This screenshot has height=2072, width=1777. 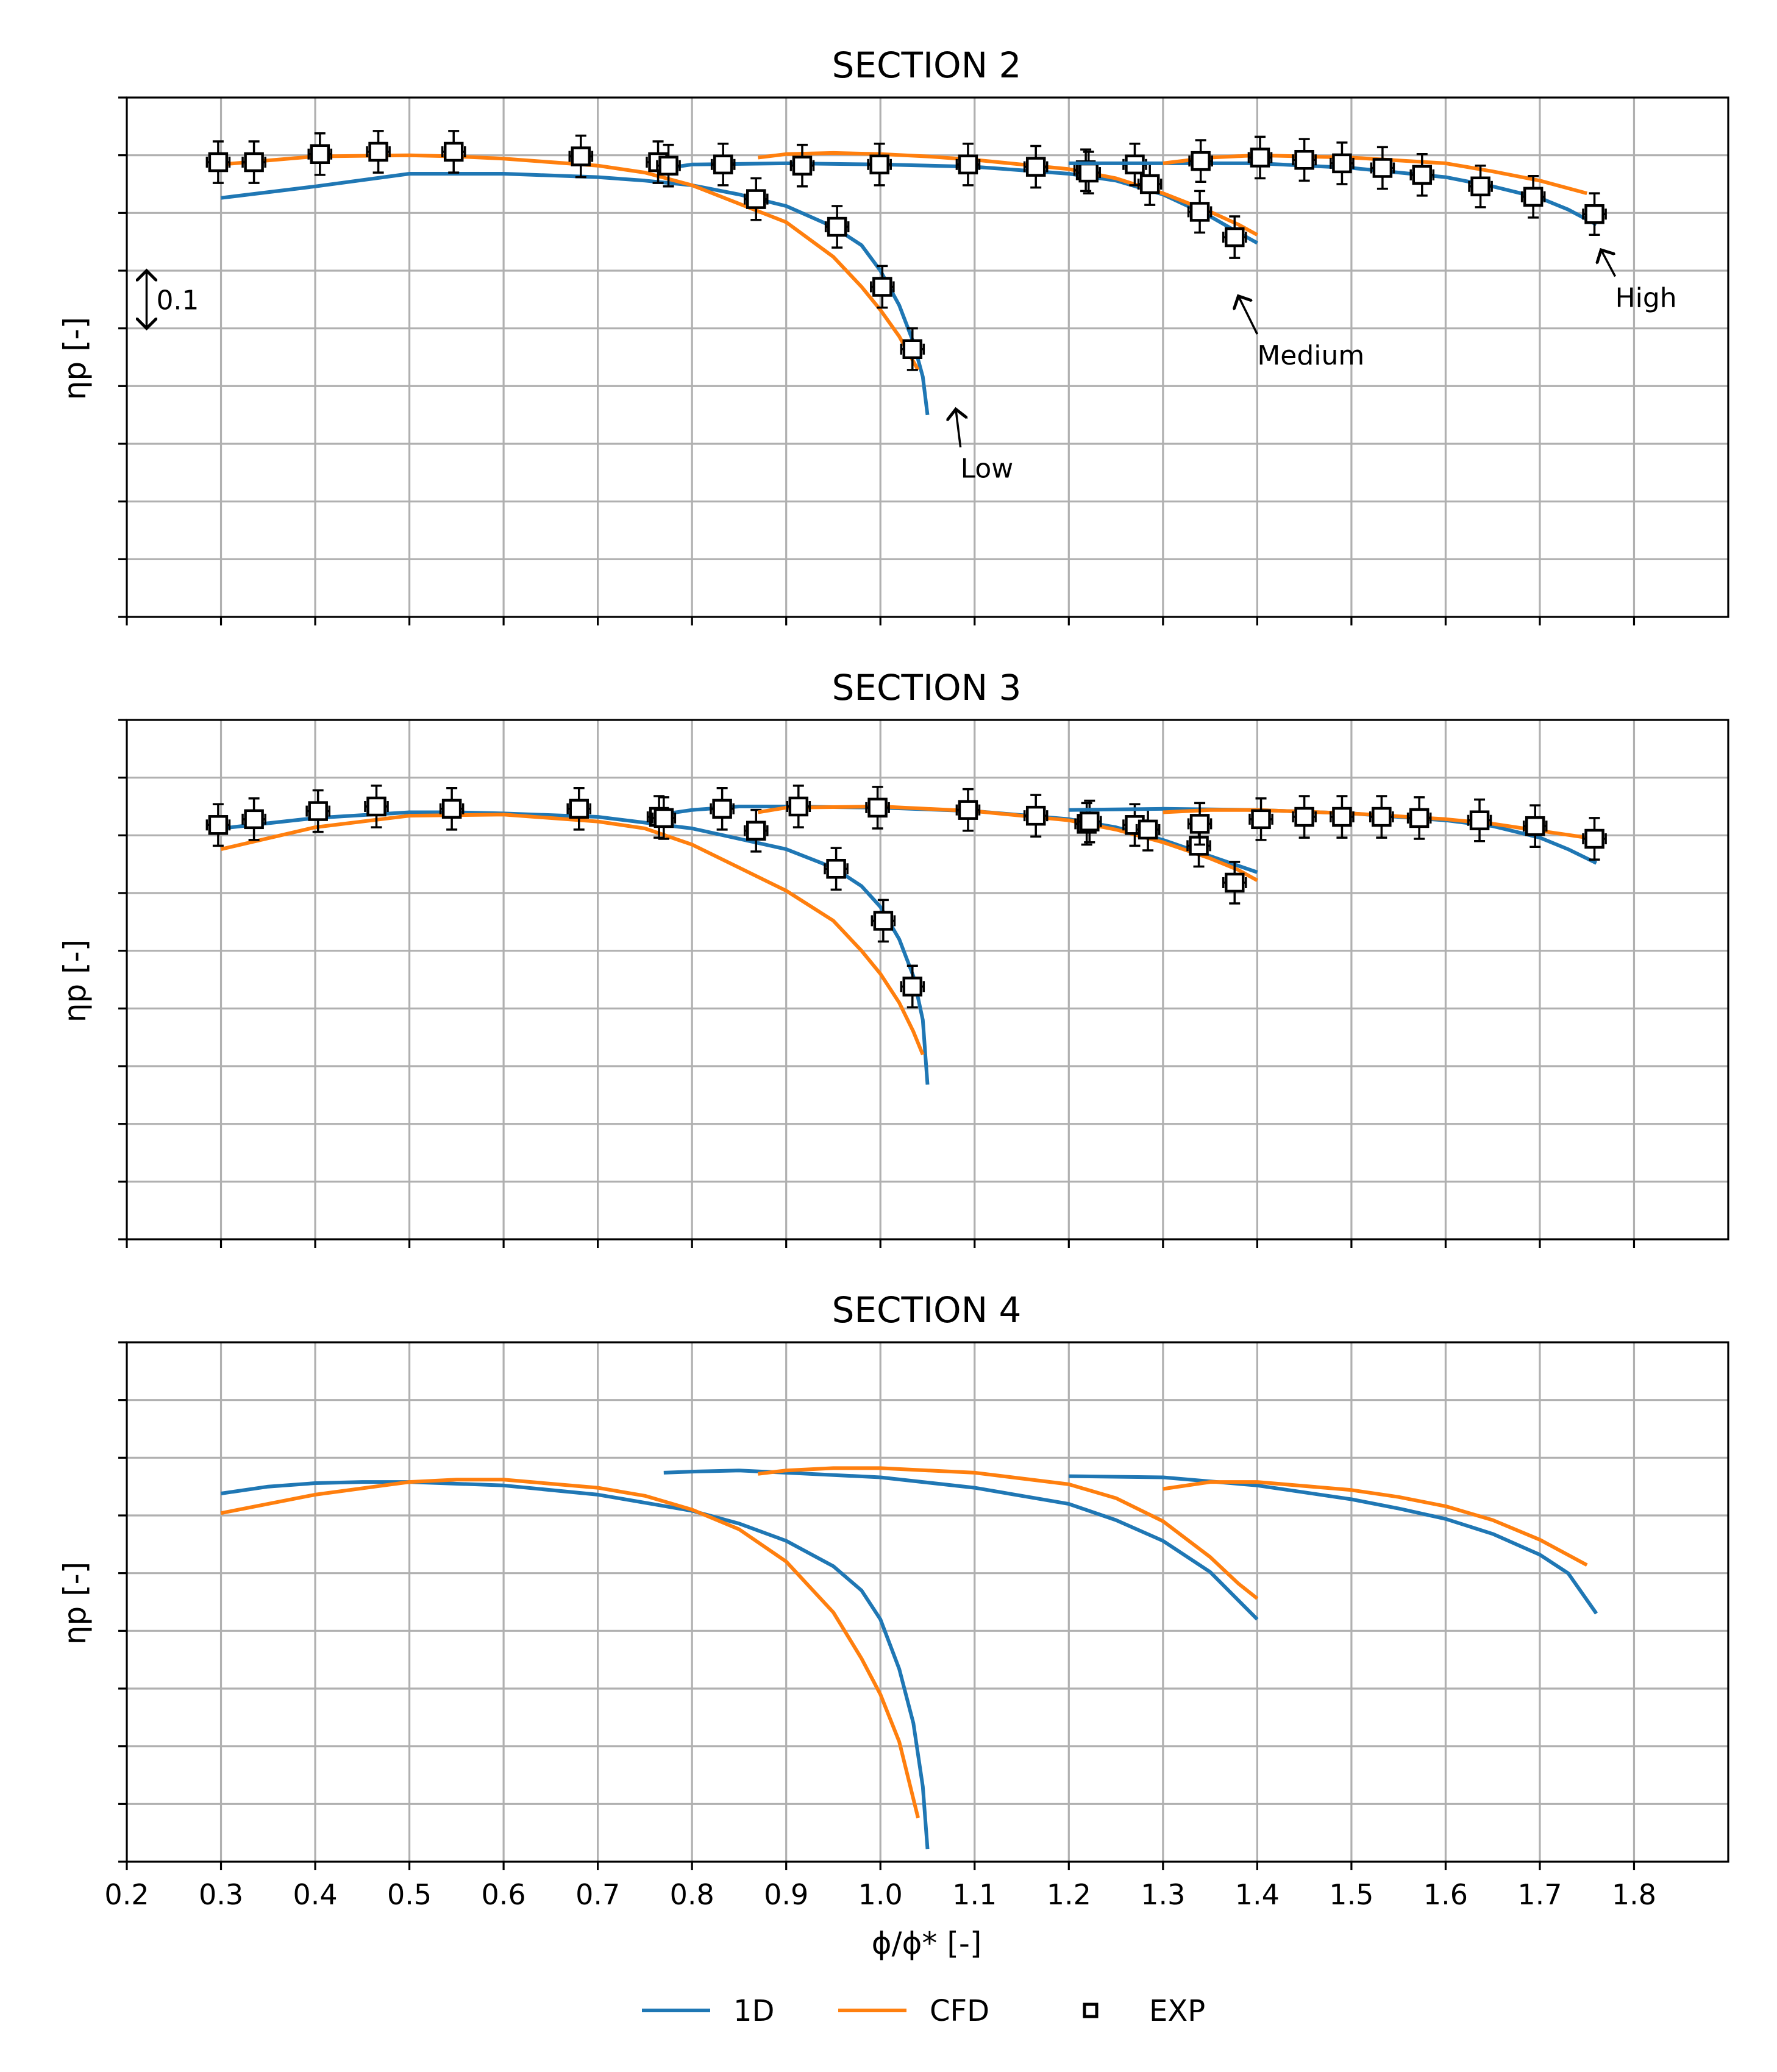 What do you see at coordinates (880, 1894) in the screenshot?
I see `x-tick-label: 1.0` at bounding box center [880, 1894].